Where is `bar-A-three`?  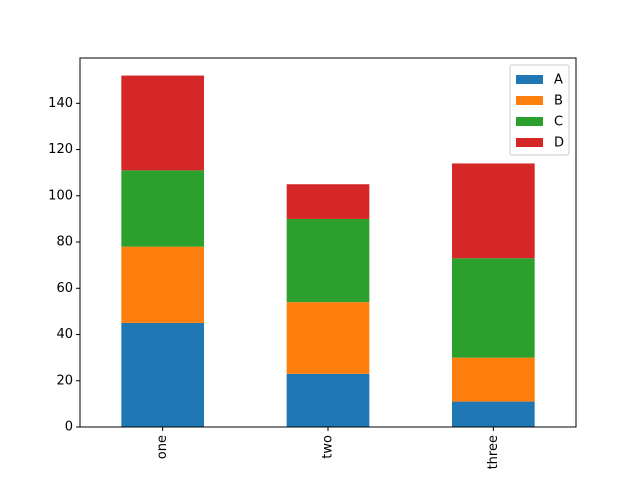
bar-A-three is located at coordinates (493, 414).